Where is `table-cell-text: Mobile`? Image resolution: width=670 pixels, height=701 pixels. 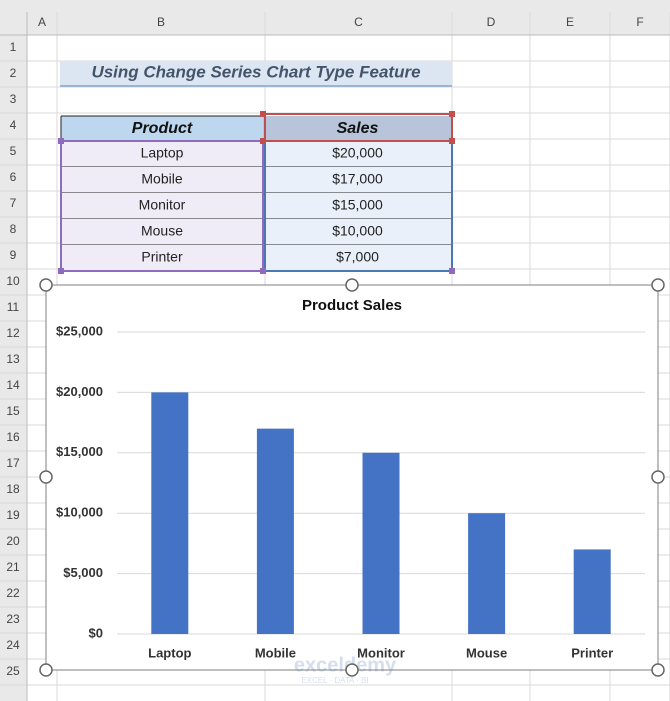
table-cell-text: Mobile is located at coordinates (161, 179).